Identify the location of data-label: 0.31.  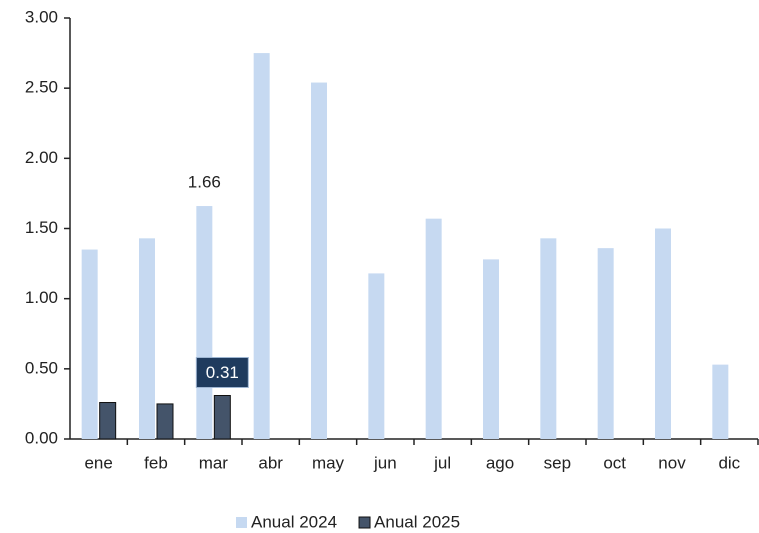
(222, 372).